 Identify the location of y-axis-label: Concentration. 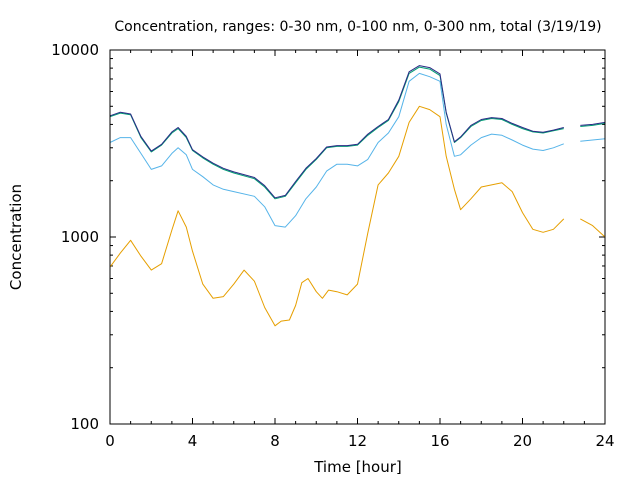
(16, 237).